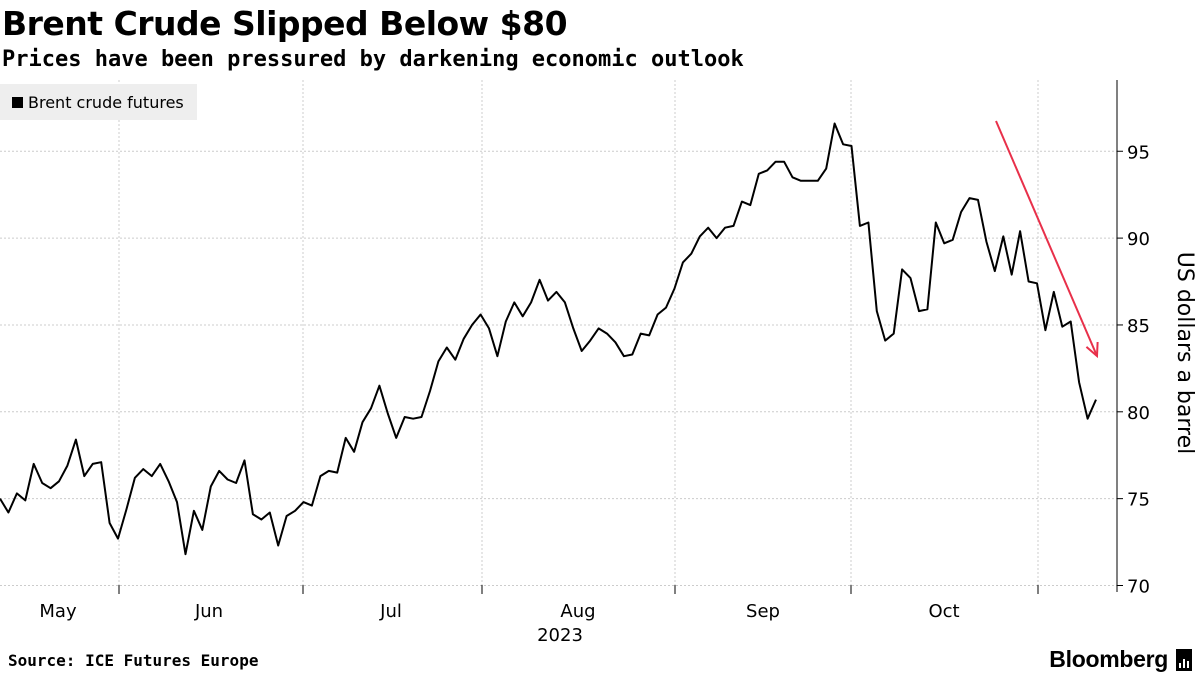  I want to click on chart-icon, so click(1184, 660).